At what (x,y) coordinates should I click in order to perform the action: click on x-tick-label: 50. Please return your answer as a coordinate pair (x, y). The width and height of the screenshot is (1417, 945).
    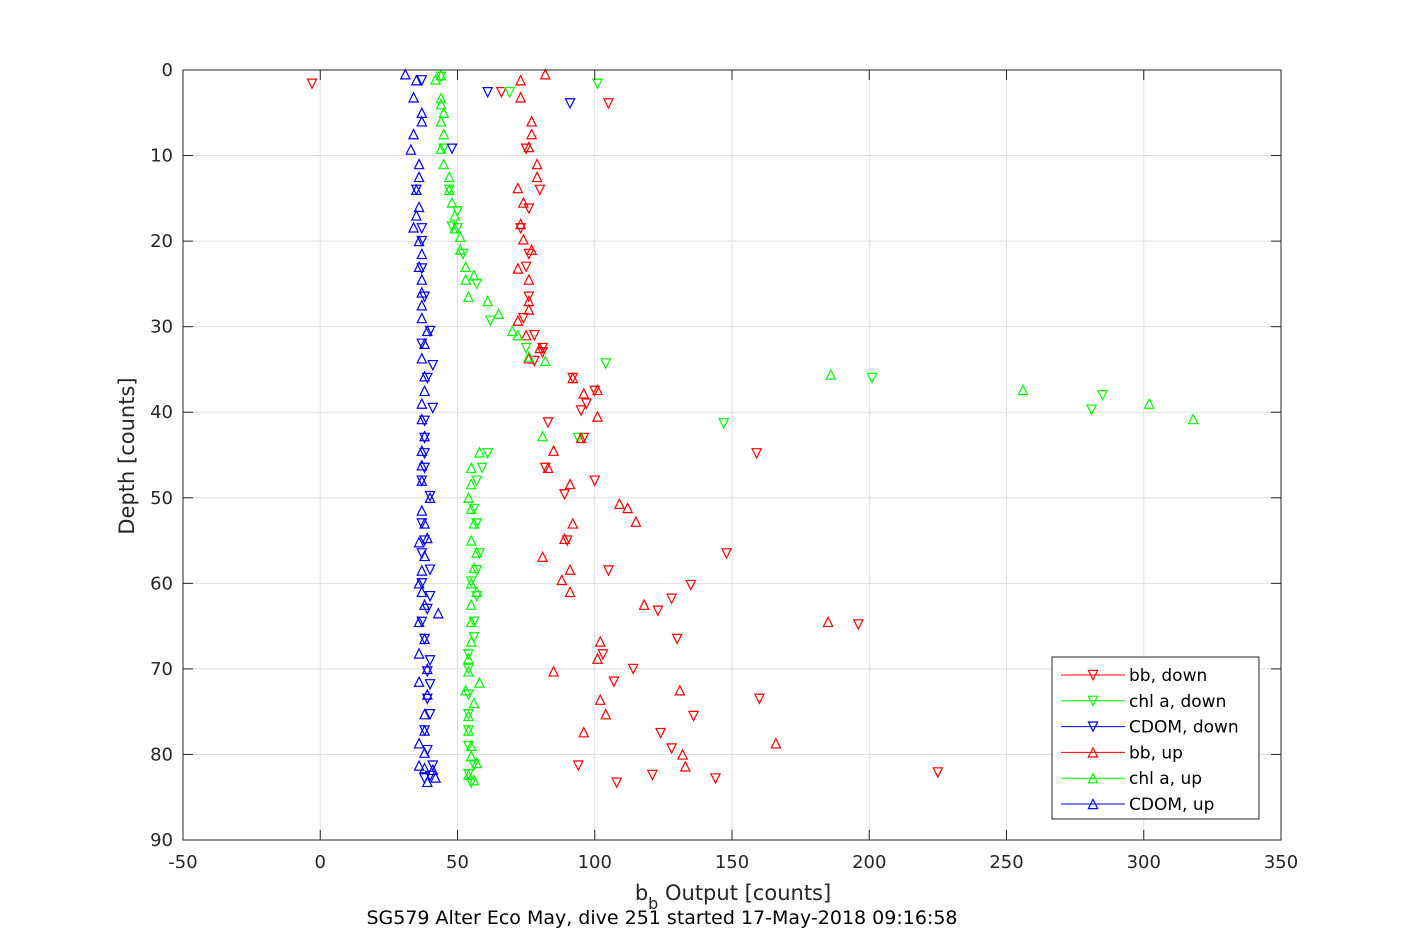
    Looking at the image, I should click on (457, 862).